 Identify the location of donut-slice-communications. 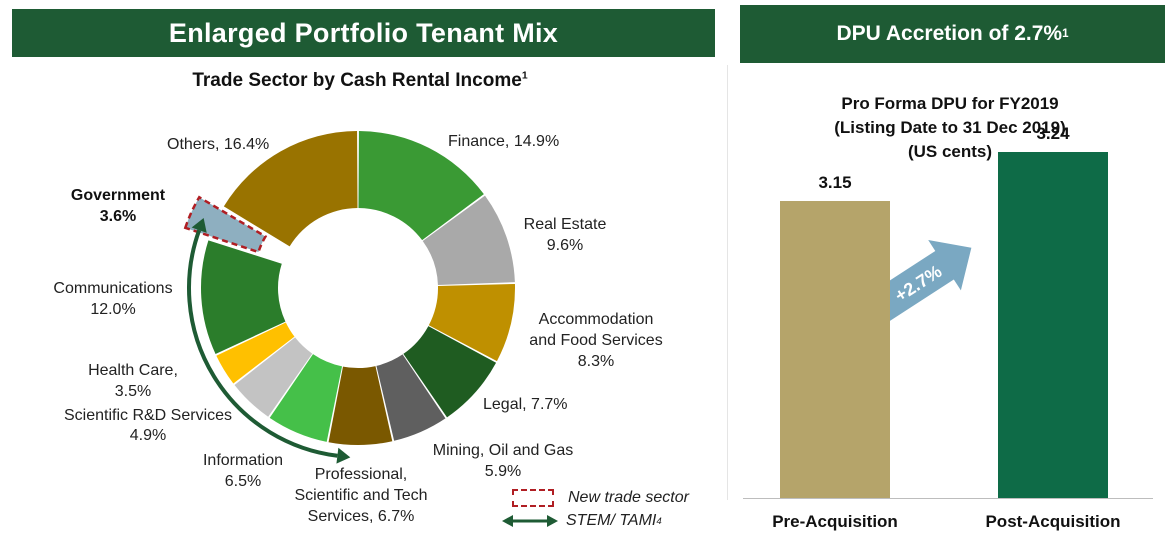
(243, 297).